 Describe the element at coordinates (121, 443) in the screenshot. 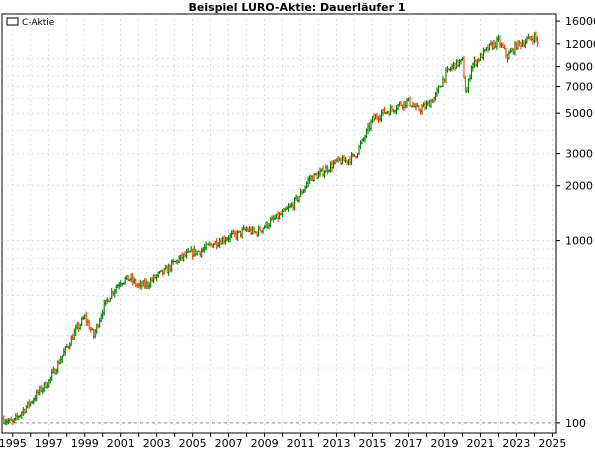

I see `x-tick-label: 2001` at that location.